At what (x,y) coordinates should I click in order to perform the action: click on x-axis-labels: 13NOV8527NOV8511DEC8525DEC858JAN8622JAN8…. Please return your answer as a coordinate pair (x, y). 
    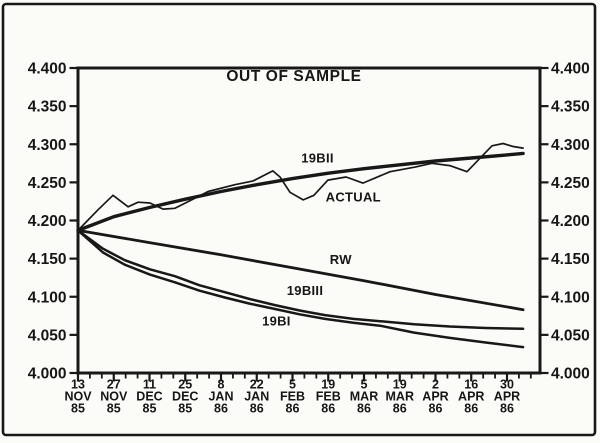
    Looking at the image, I should click on (292, 397).